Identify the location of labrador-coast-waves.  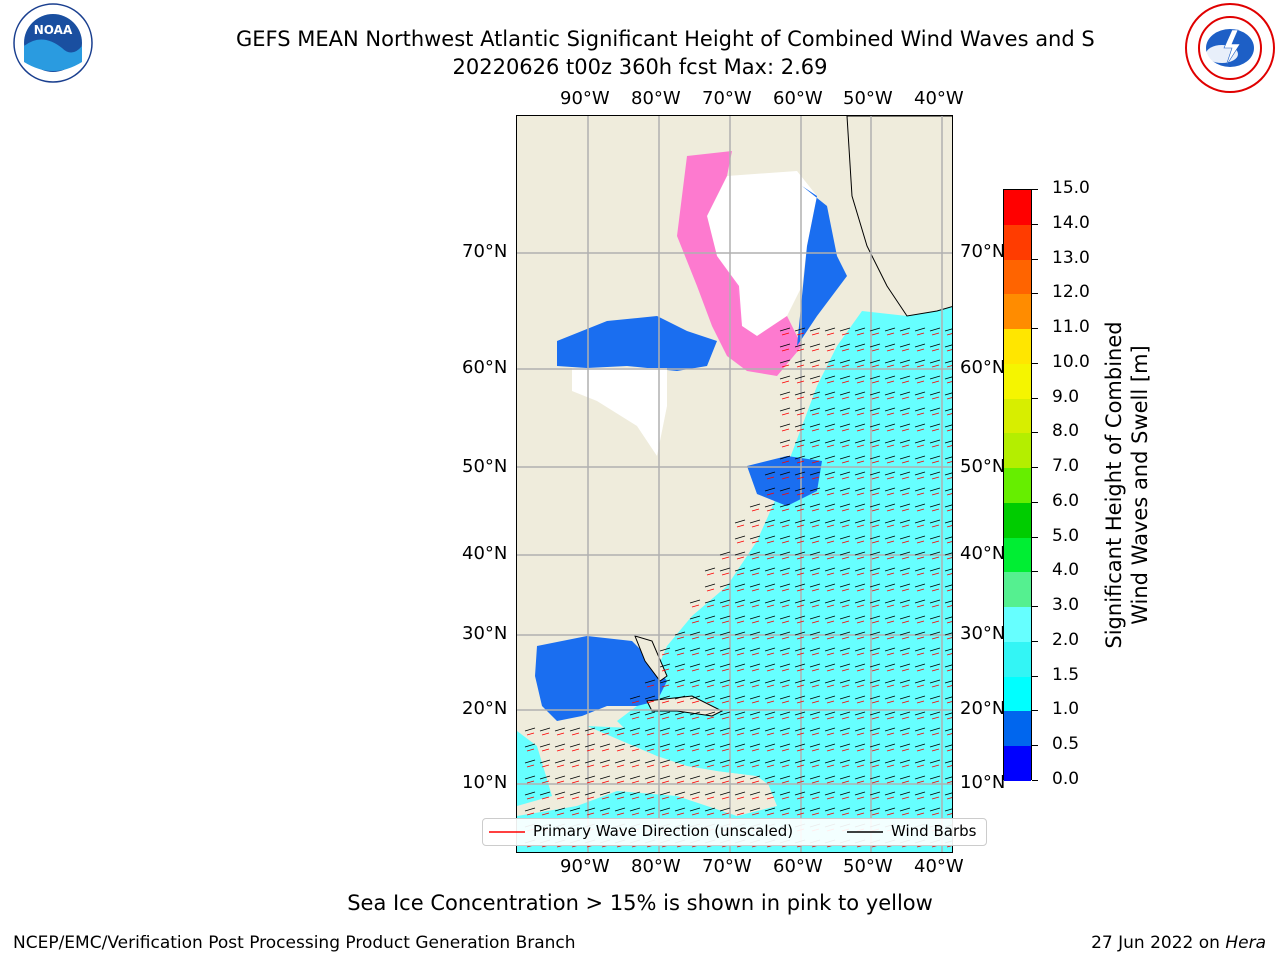
(822, 266).